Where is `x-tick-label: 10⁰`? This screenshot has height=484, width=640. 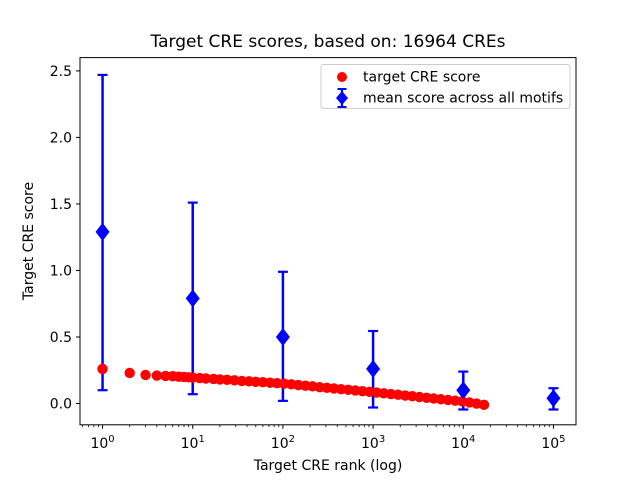 x-tick-label: 10⁰ is located at coordinates (102, 443).